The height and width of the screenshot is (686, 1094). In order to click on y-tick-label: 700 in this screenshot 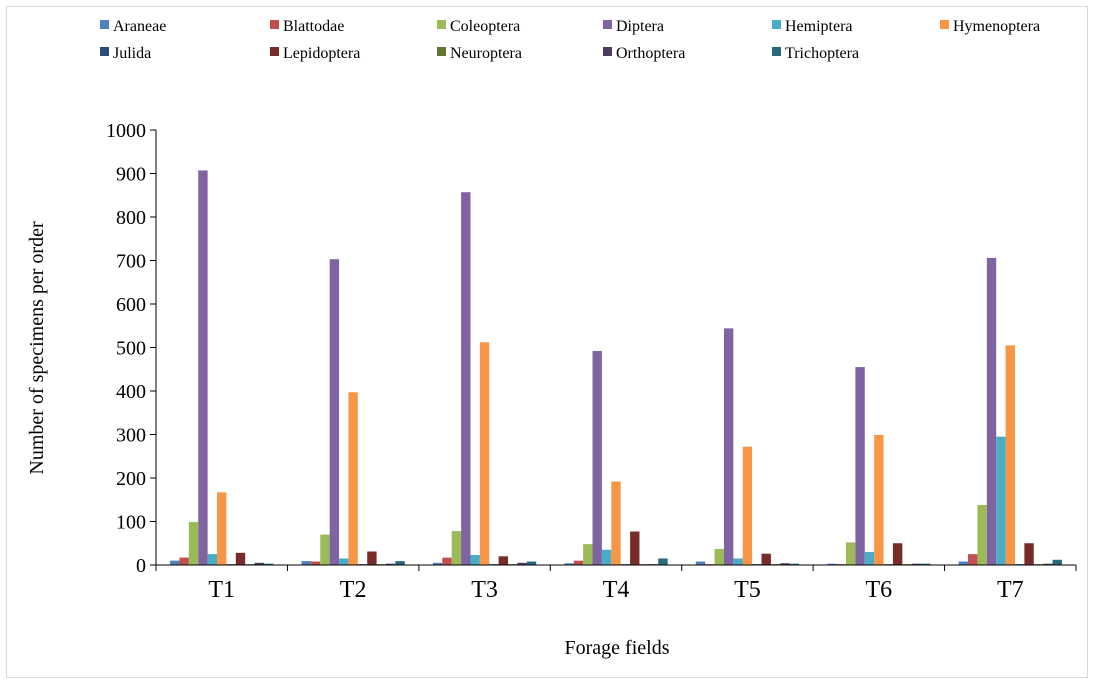, I will do `click(131, 262)`.